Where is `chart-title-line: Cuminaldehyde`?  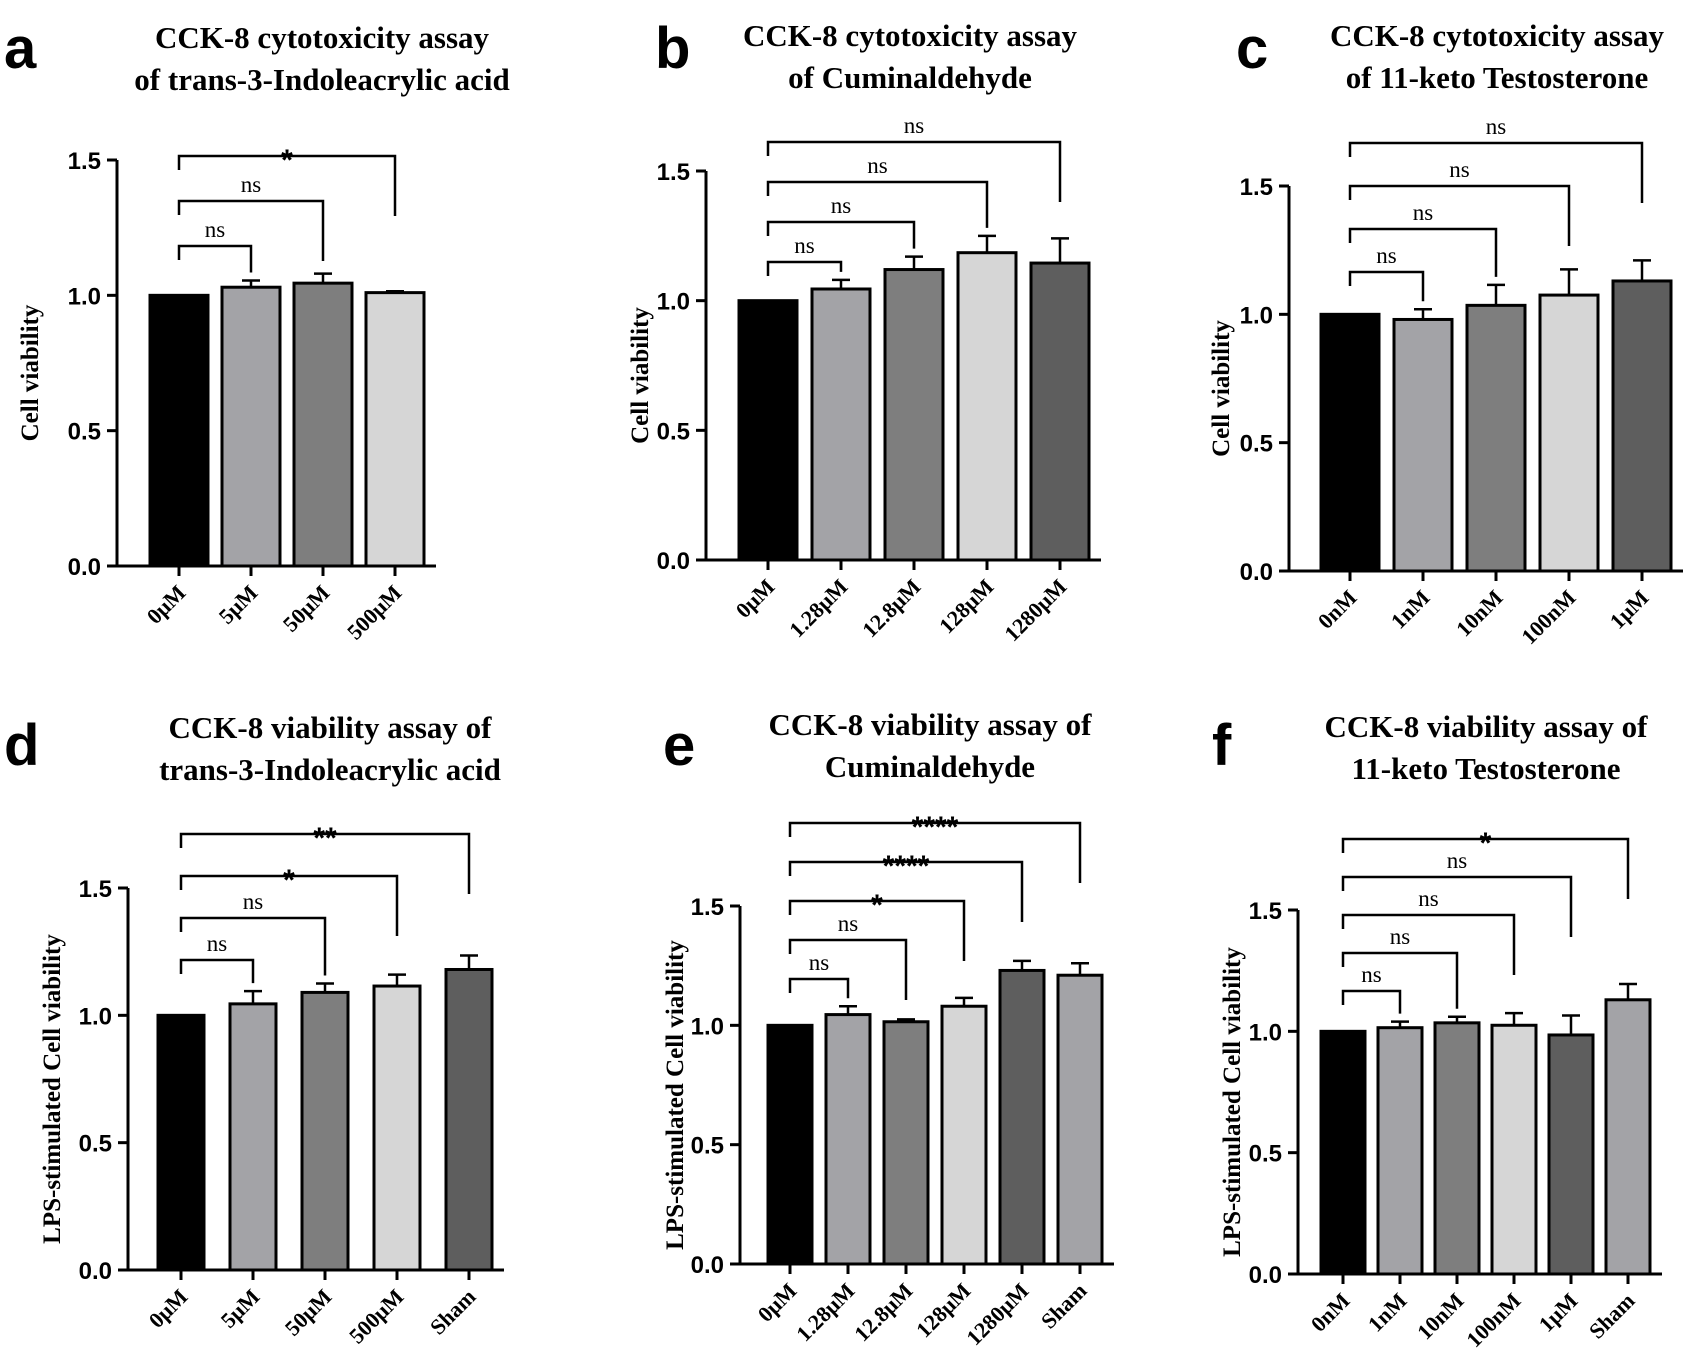 chart-title-line: Cuminaldehyde is located at coordinates (930, 766).